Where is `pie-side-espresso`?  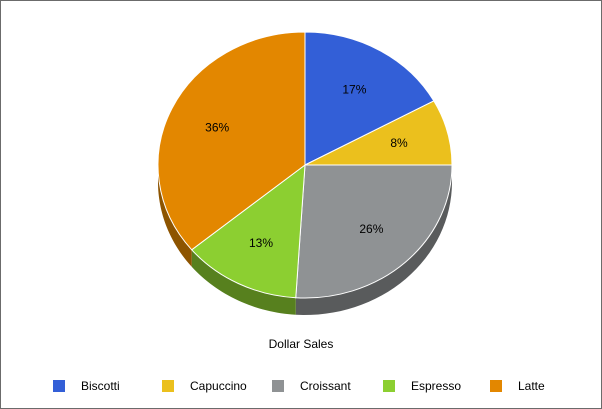 pie-side-espresso is located at coordinates (243, 282).